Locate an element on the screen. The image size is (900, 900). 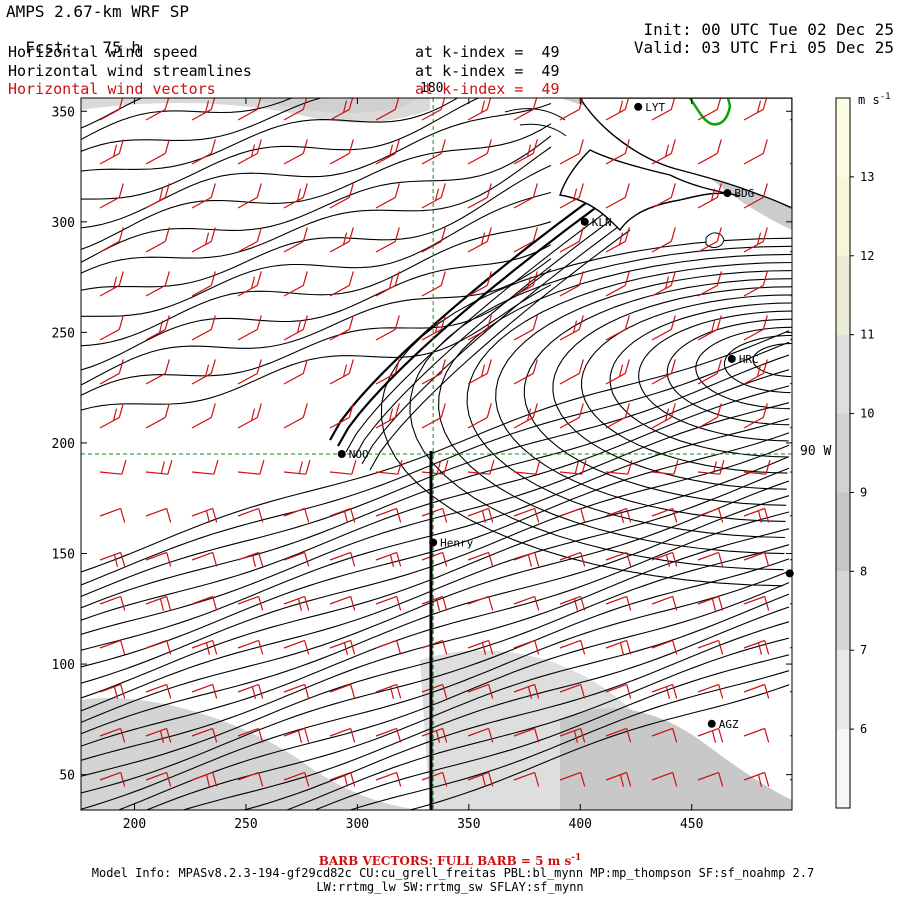
y-tick-label: 300 is located at coordinates (63, 223).